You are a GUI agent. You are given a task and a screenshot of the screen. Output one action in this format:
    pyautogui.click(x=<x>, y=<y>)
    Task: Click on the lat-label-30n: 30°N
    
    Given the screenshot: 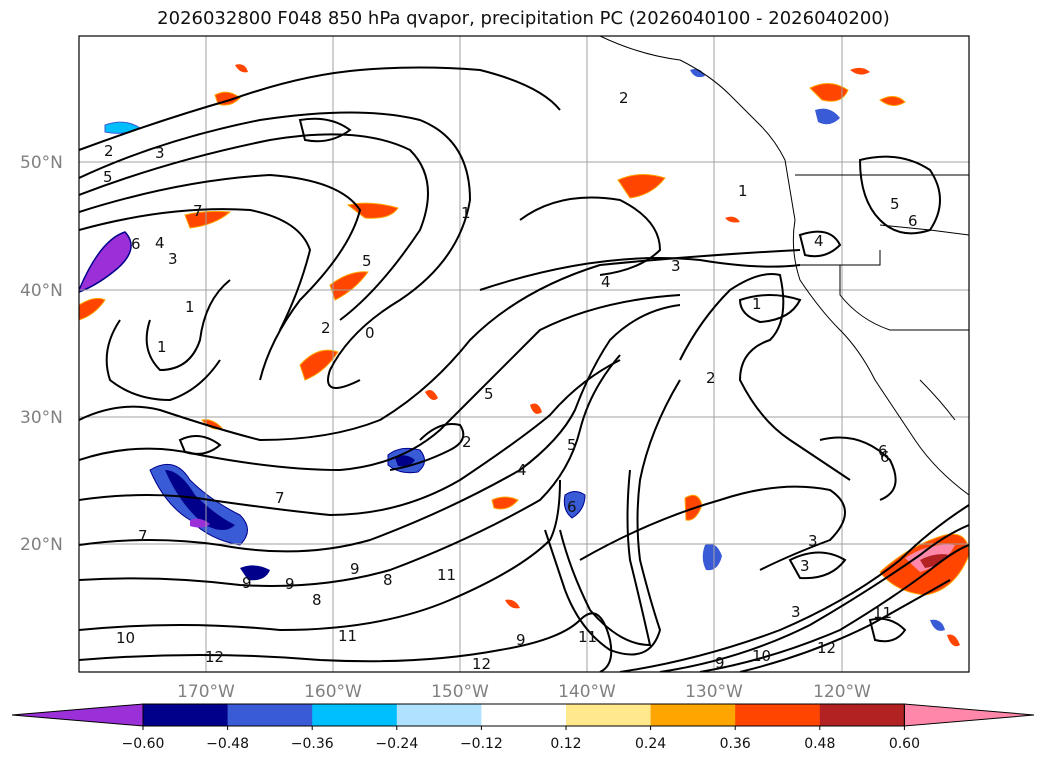 What is the action you would take?
    pyautogui.click(x=41, y=418)
    